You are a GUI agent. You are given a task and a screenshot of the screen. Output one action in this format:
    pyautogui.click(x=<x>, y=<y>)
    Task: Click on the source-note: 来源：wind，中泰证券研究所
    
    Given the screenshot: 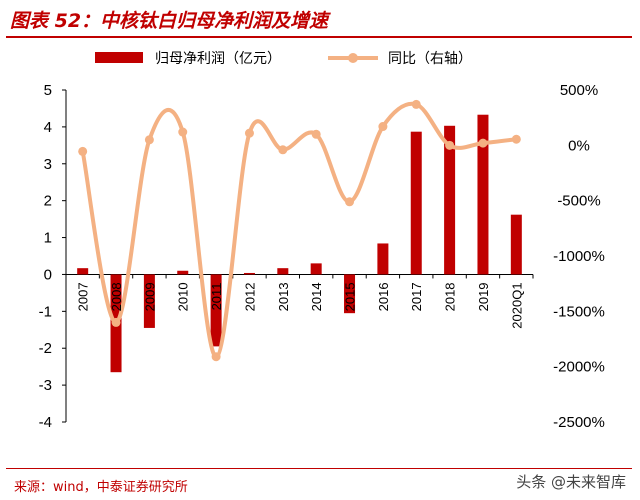 What is the action you would take?
    pyautogui.click(x=101, y=487)
    